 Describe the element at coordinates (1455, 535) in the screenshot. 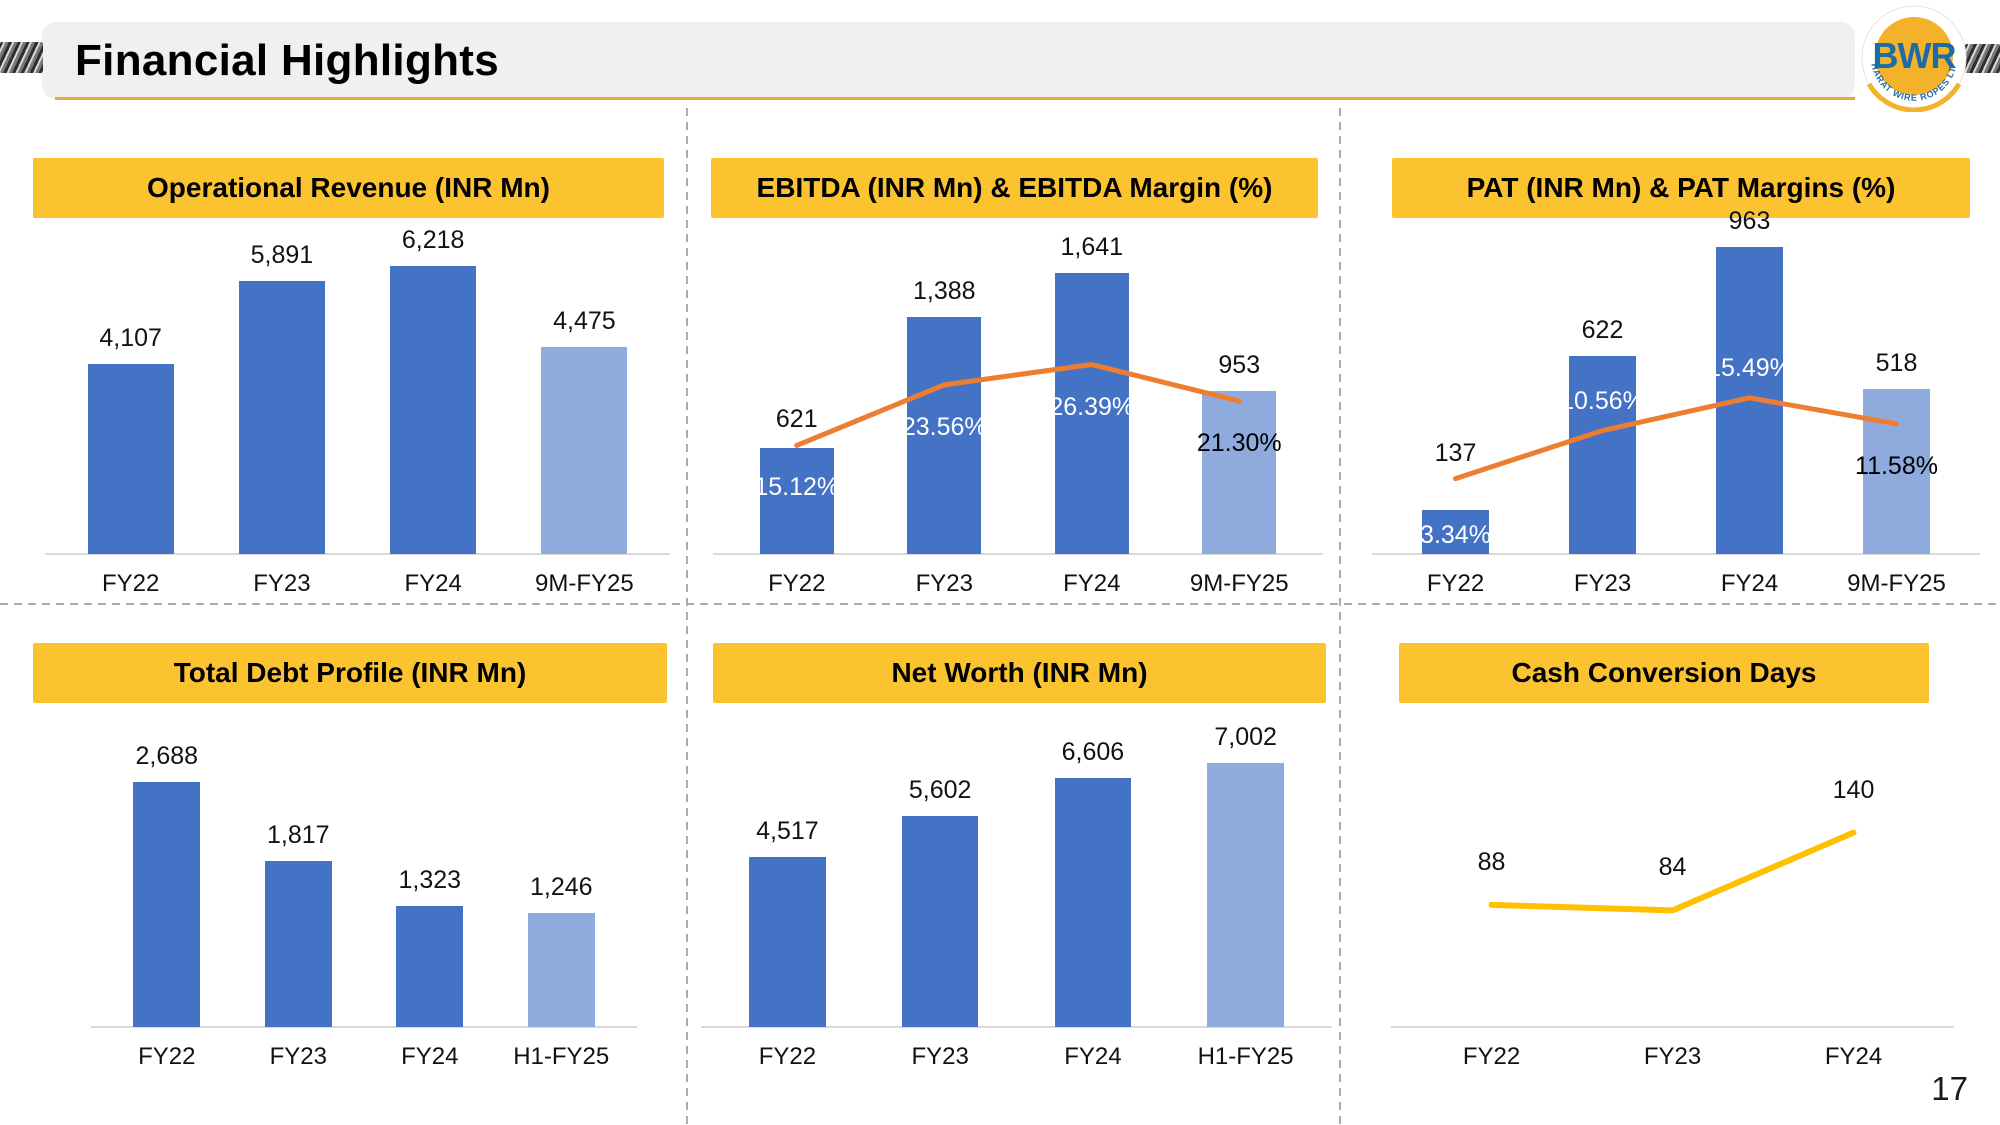

I see `margin-label: 3.34%` at that location.